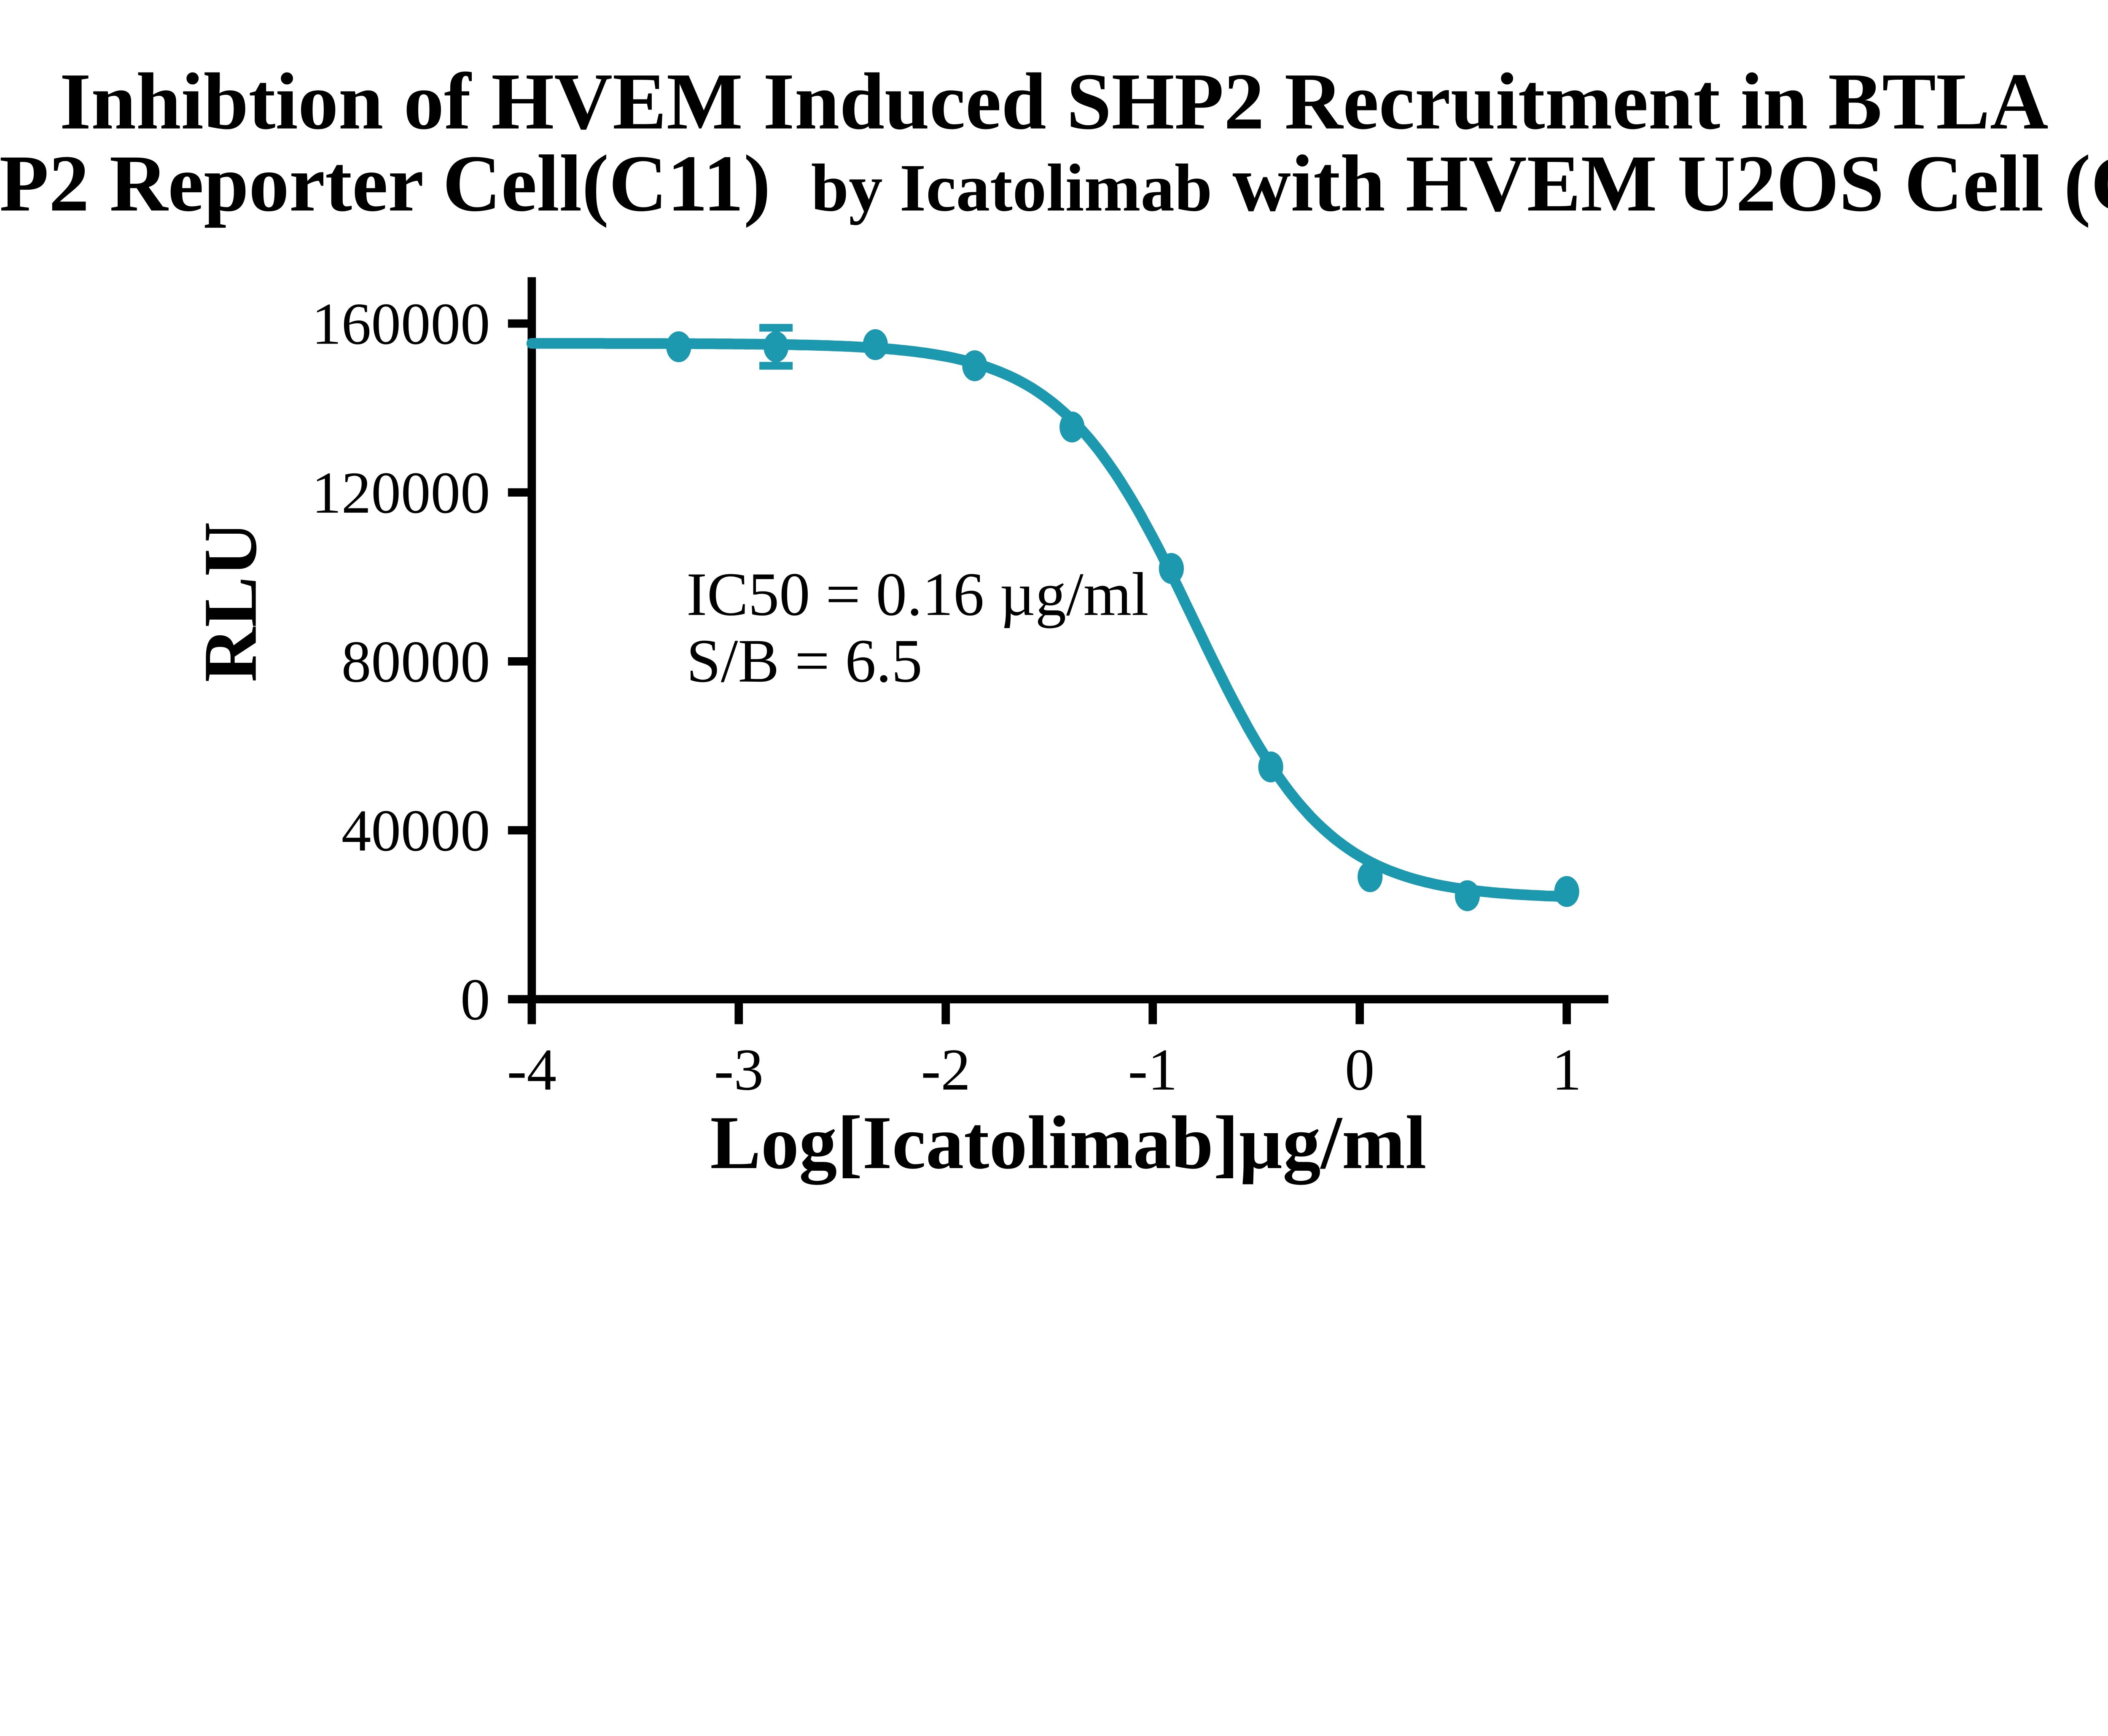 The height and width of the screenshot is (1736, 2108). Describe the element at coordinates (532, 1070) in the screenshot. I see `x-tick-label: -4` at that location.